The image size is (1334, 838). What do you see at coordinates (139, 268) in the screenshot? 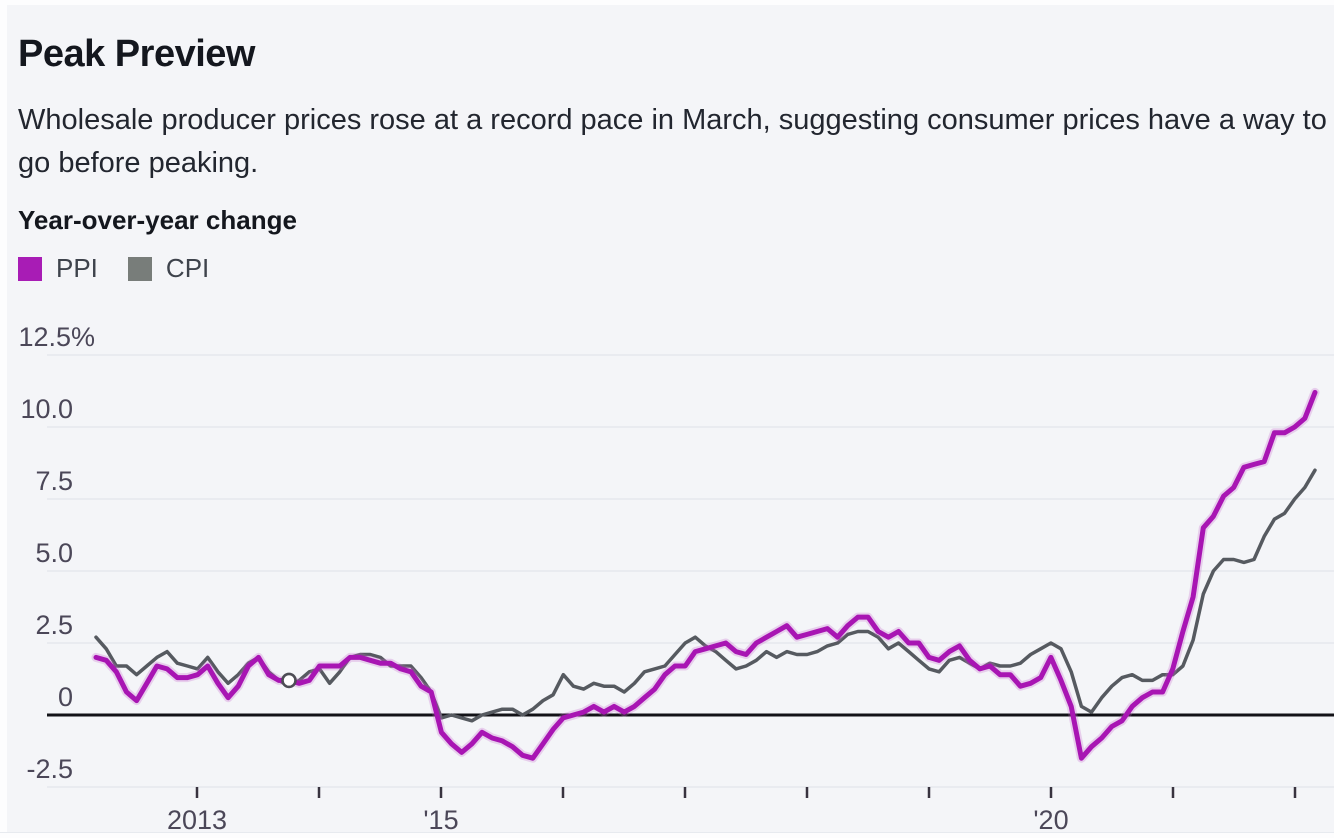
I see `cpi-swatch-icon` at bounding box center [139, 268].